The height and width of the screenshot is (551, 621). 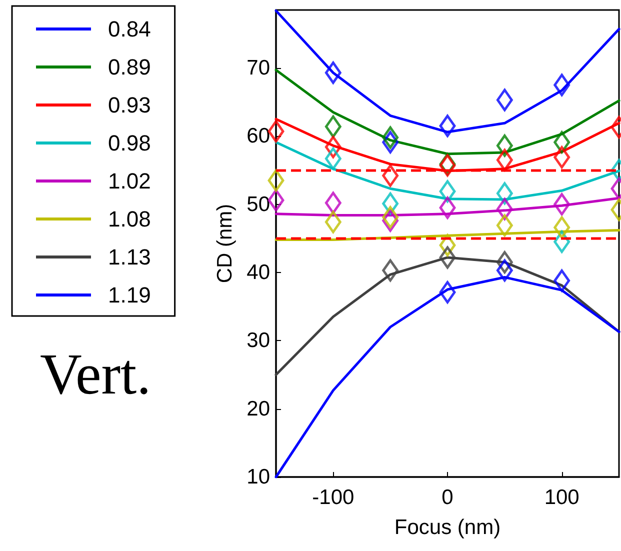 What do you see at coordinates (333, 497) in the screenshot?
I see `x-tick-label: -100` at bounding box center [333, 497].